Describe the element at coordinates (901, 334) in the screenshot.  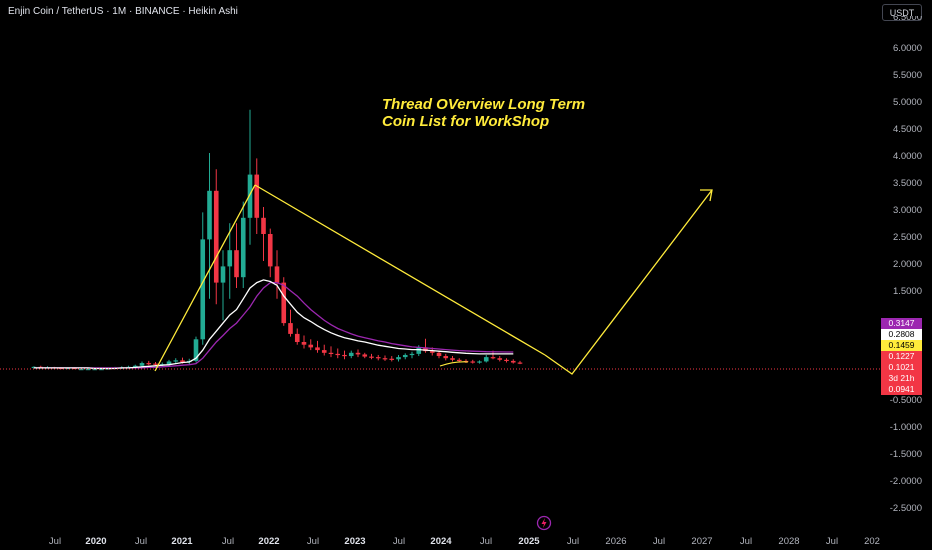
I see `price-badge: 0.2808` at that location.